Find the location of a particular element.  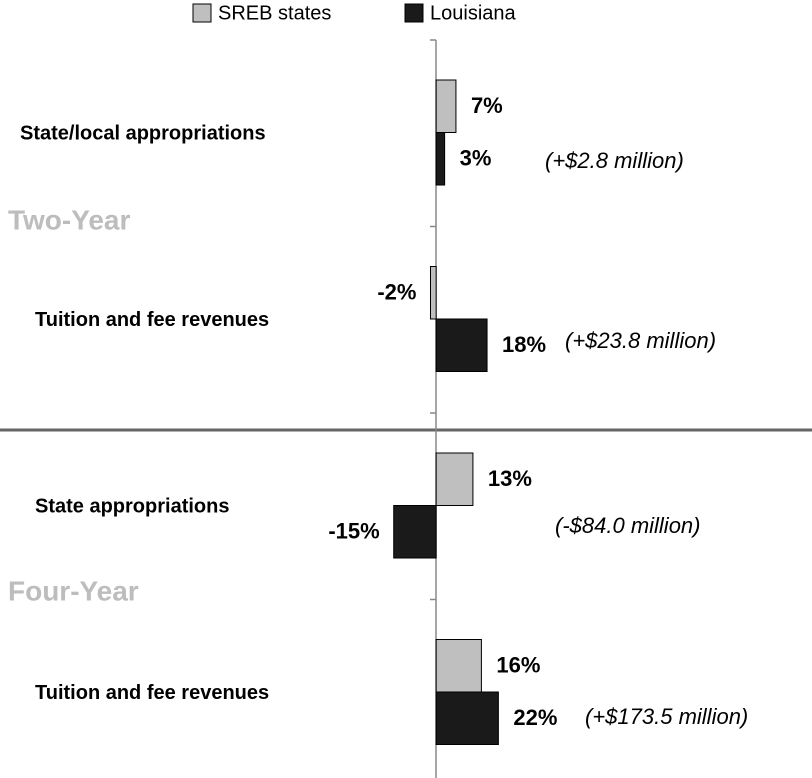

group-label: Two-Year is located at coordinates (69, 219).